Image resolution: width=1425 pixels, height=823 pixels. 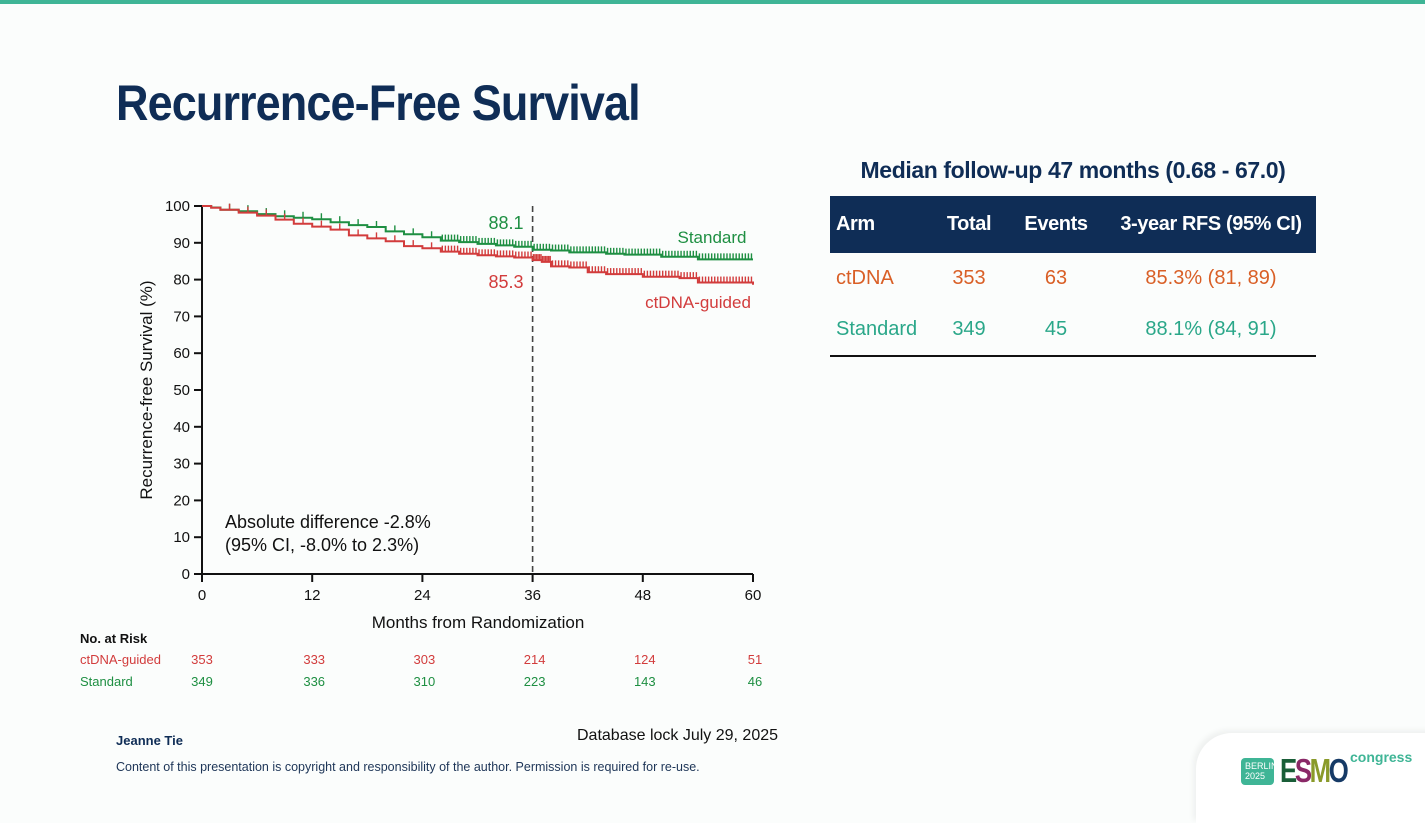 What do you see at coordinates (505, 282) in the screenshot?
I see `ctdna-36m-value: 85.3` at bounding box center [505, 282].